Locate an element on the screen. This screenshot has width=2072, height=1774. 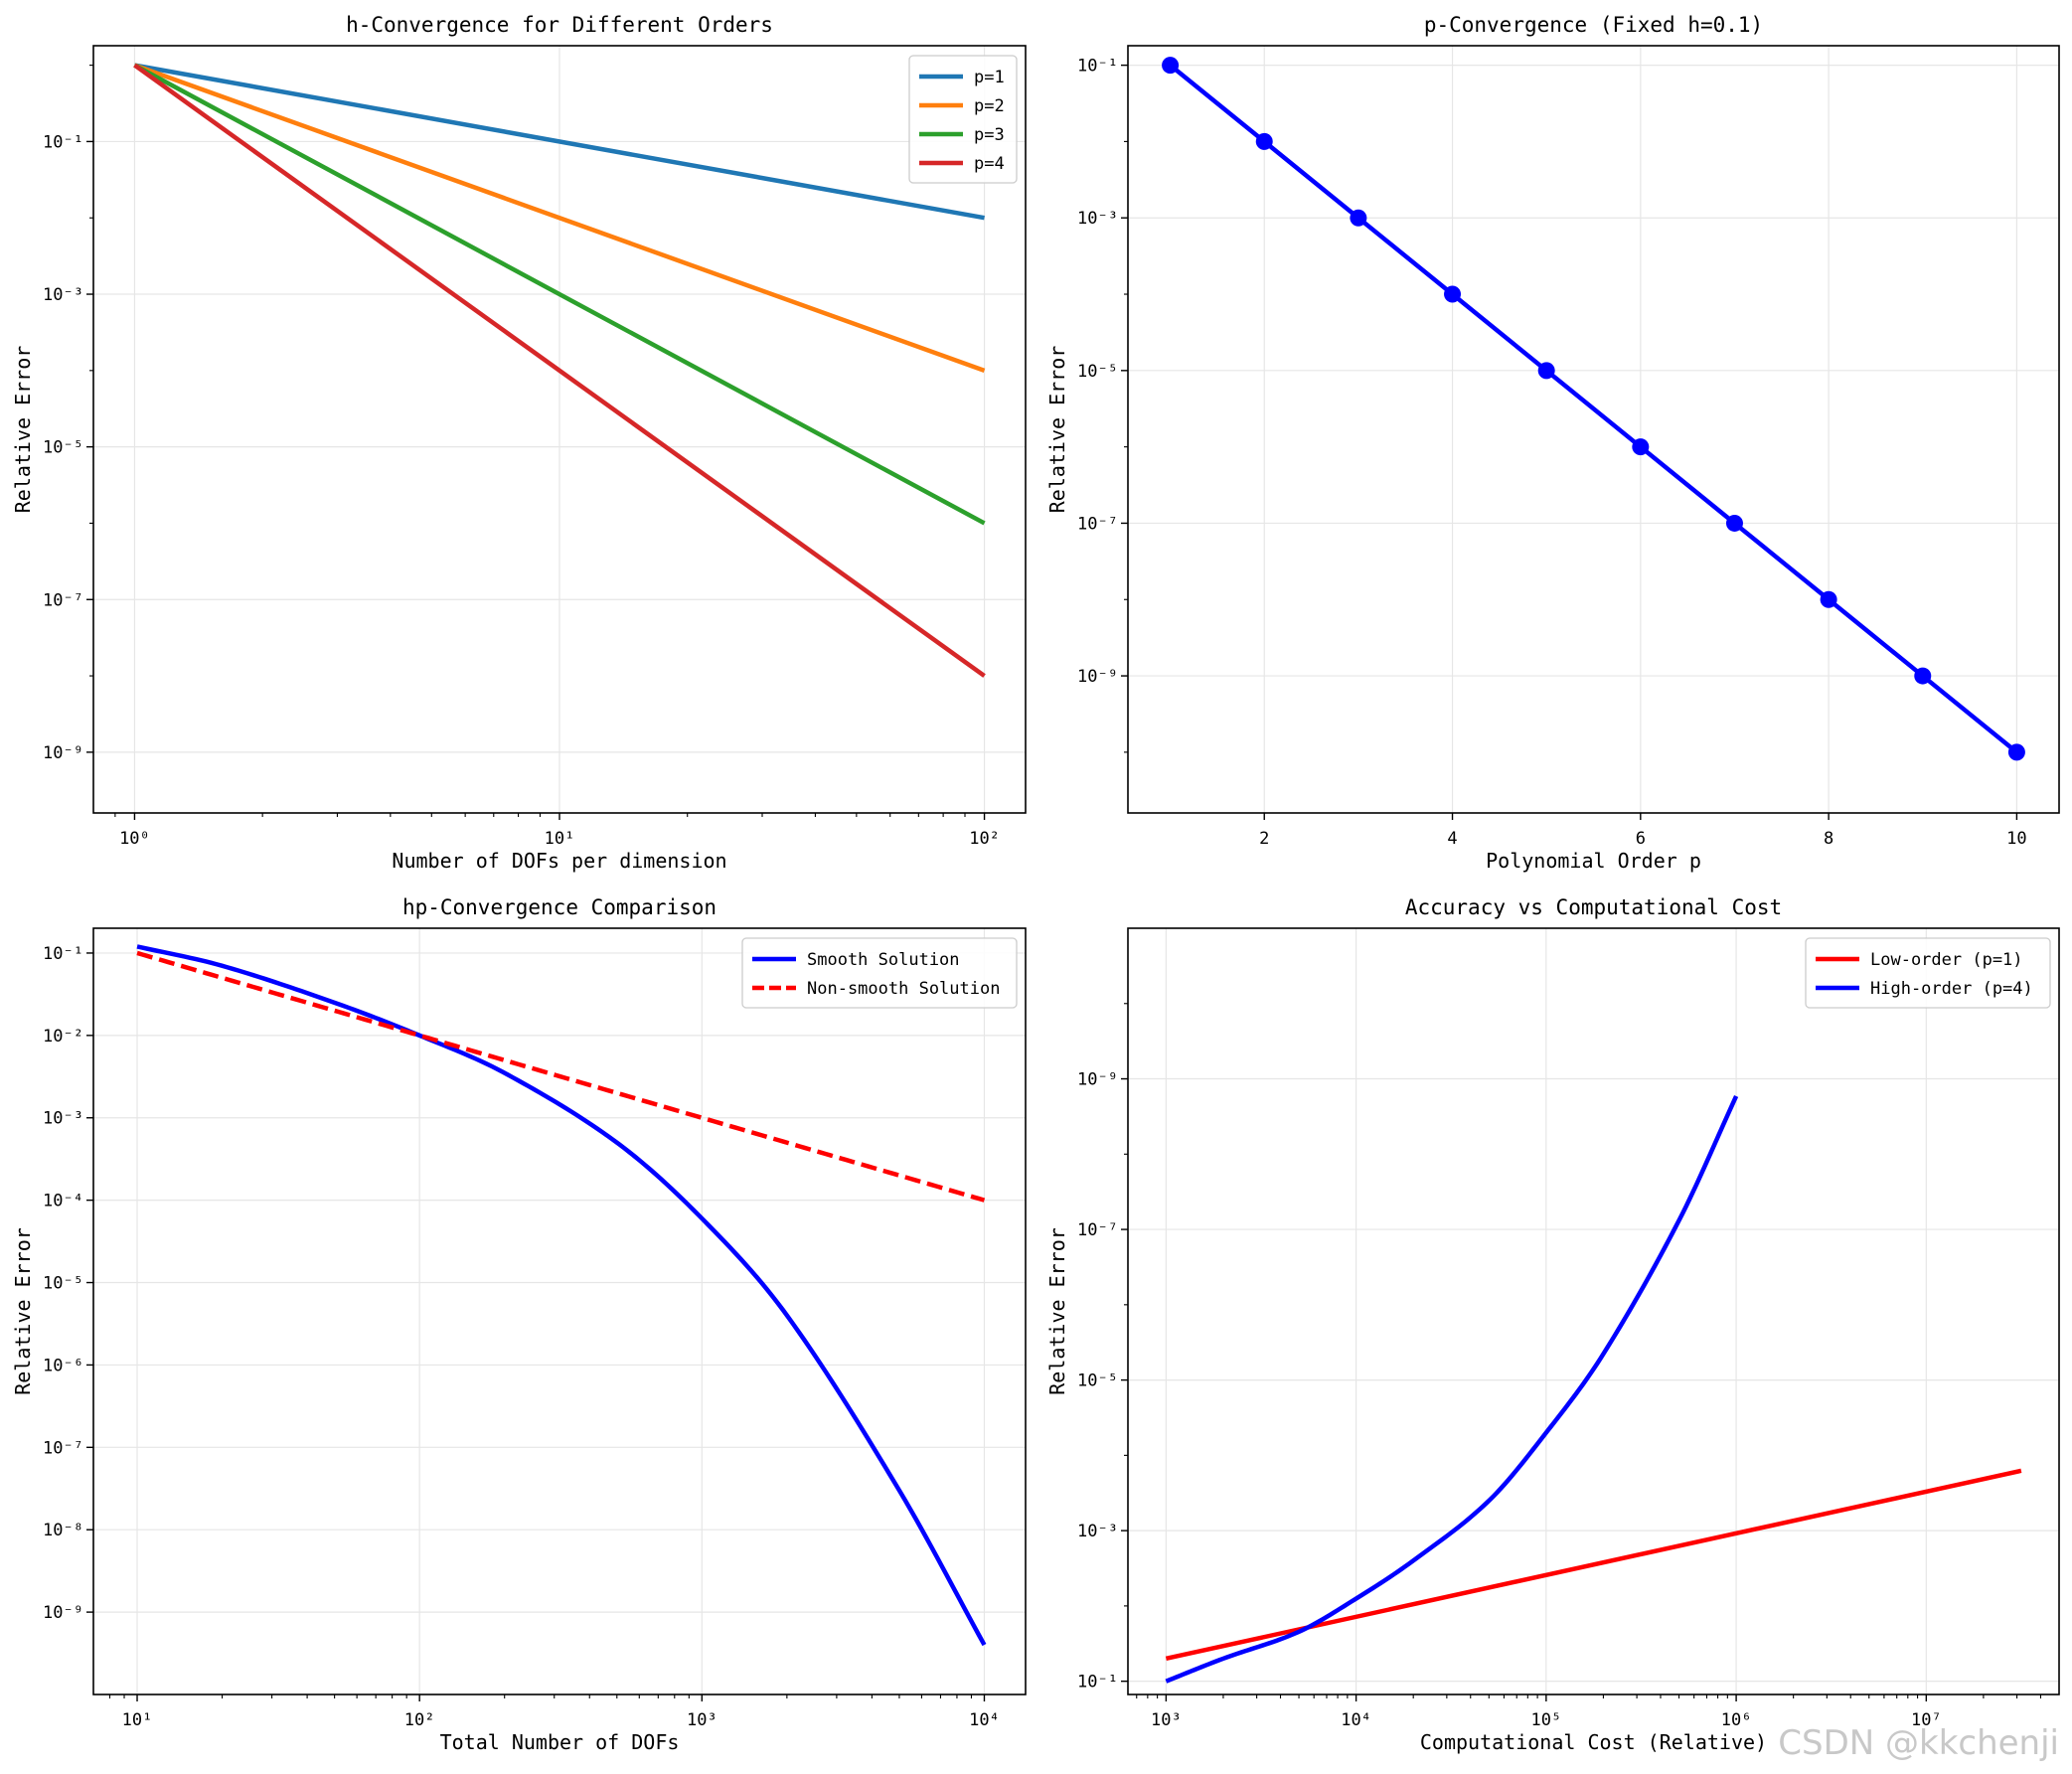
legend-label: High-order (p=4) is located at coordinates (1951, 989).